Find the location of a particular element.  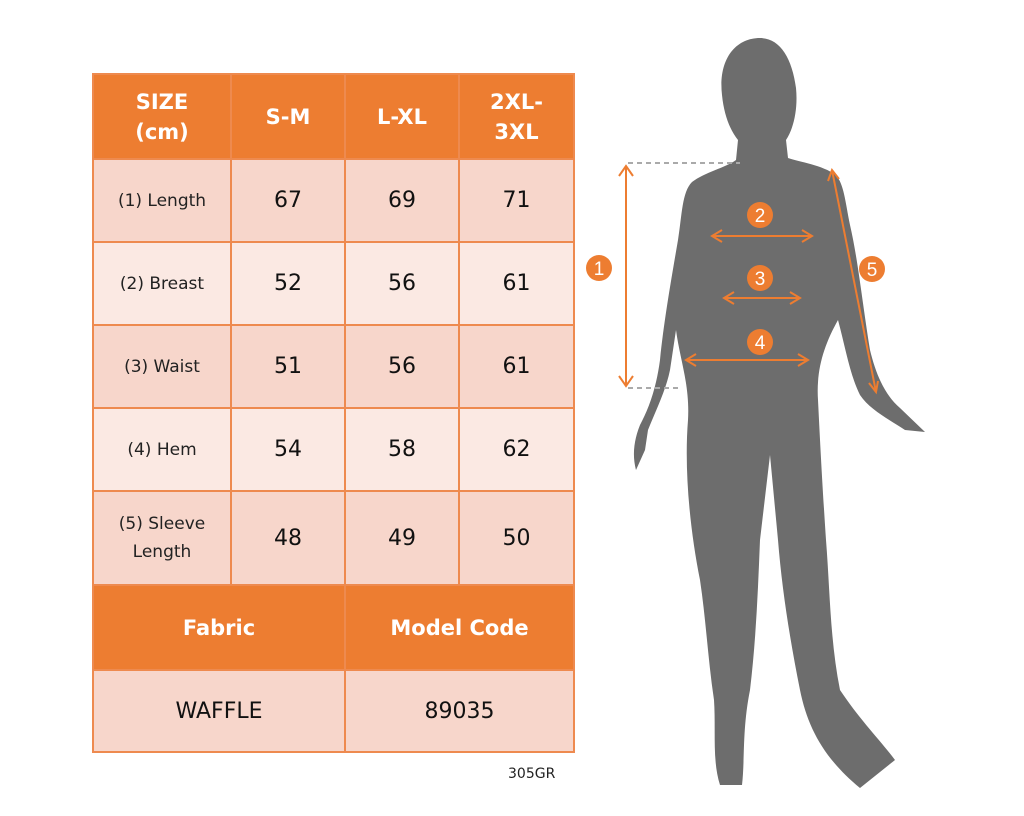

measurement-guides is located at coordinates (748, 278).